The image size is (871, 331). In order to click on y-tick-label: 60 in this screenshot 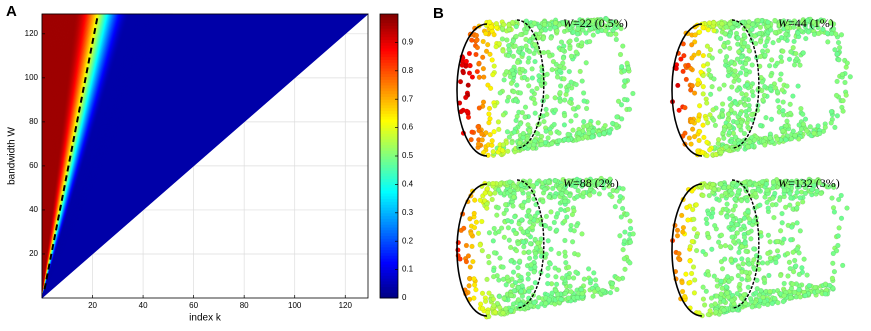, I will do `click(33, 165)`.